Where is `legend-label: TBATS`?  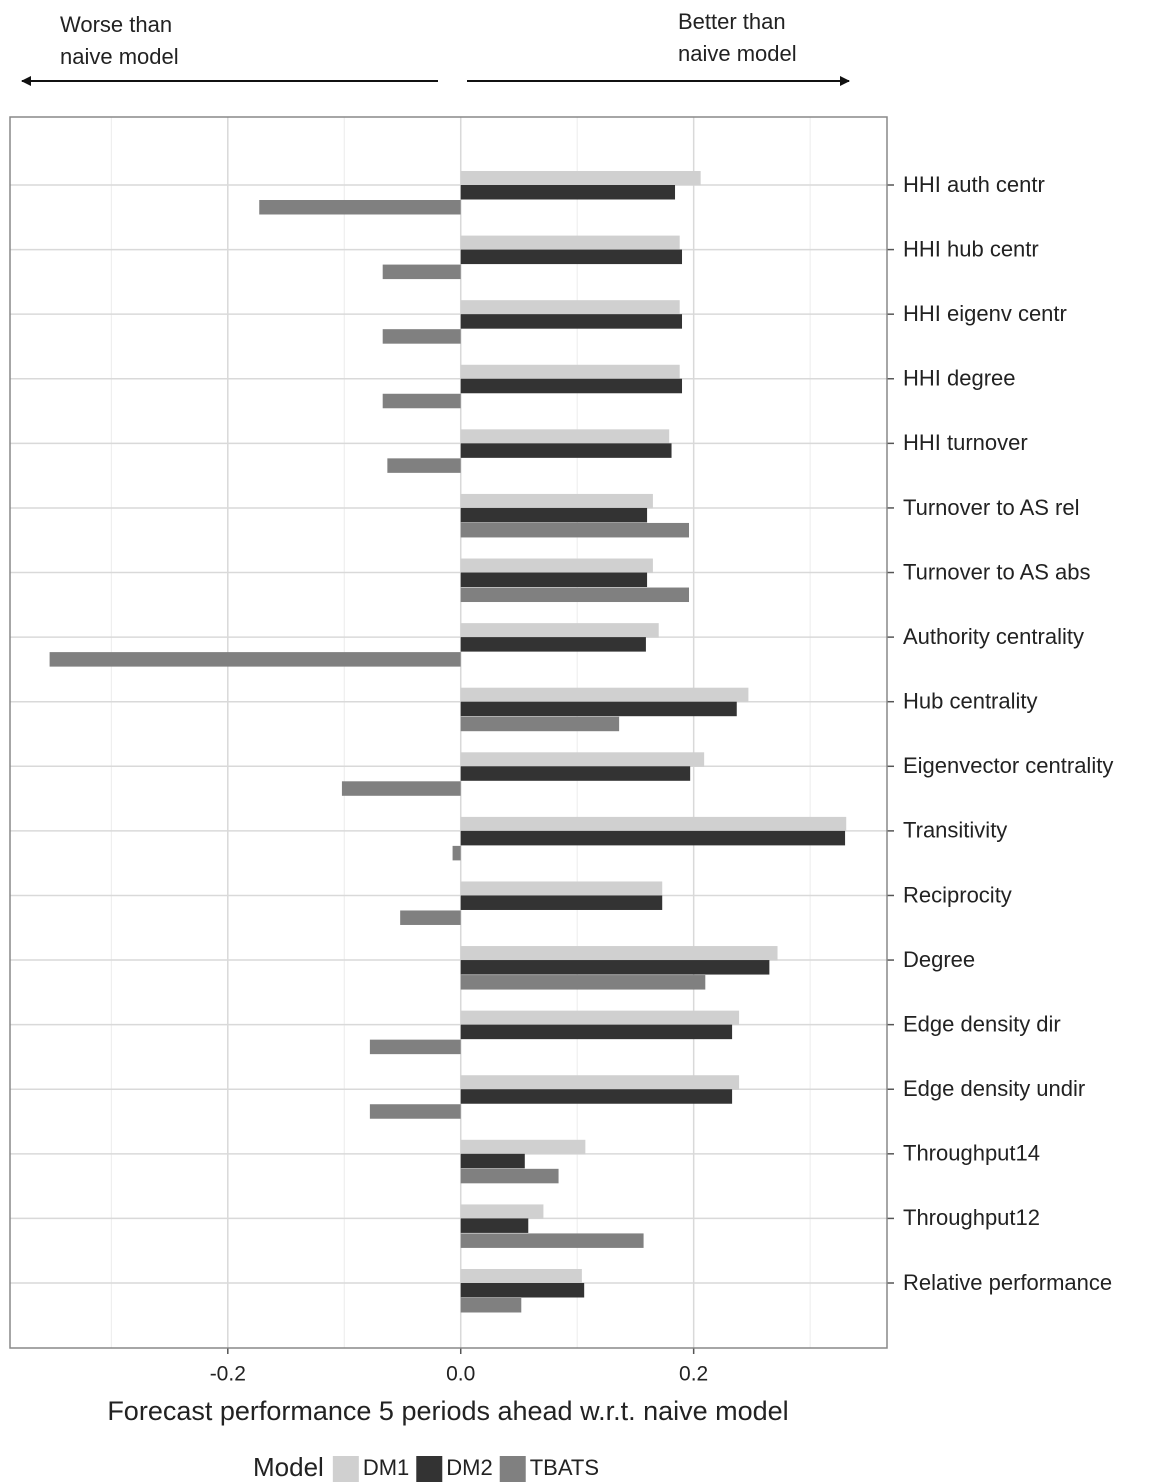
legend-label: TBATS is located at coordinates (564, 1467).